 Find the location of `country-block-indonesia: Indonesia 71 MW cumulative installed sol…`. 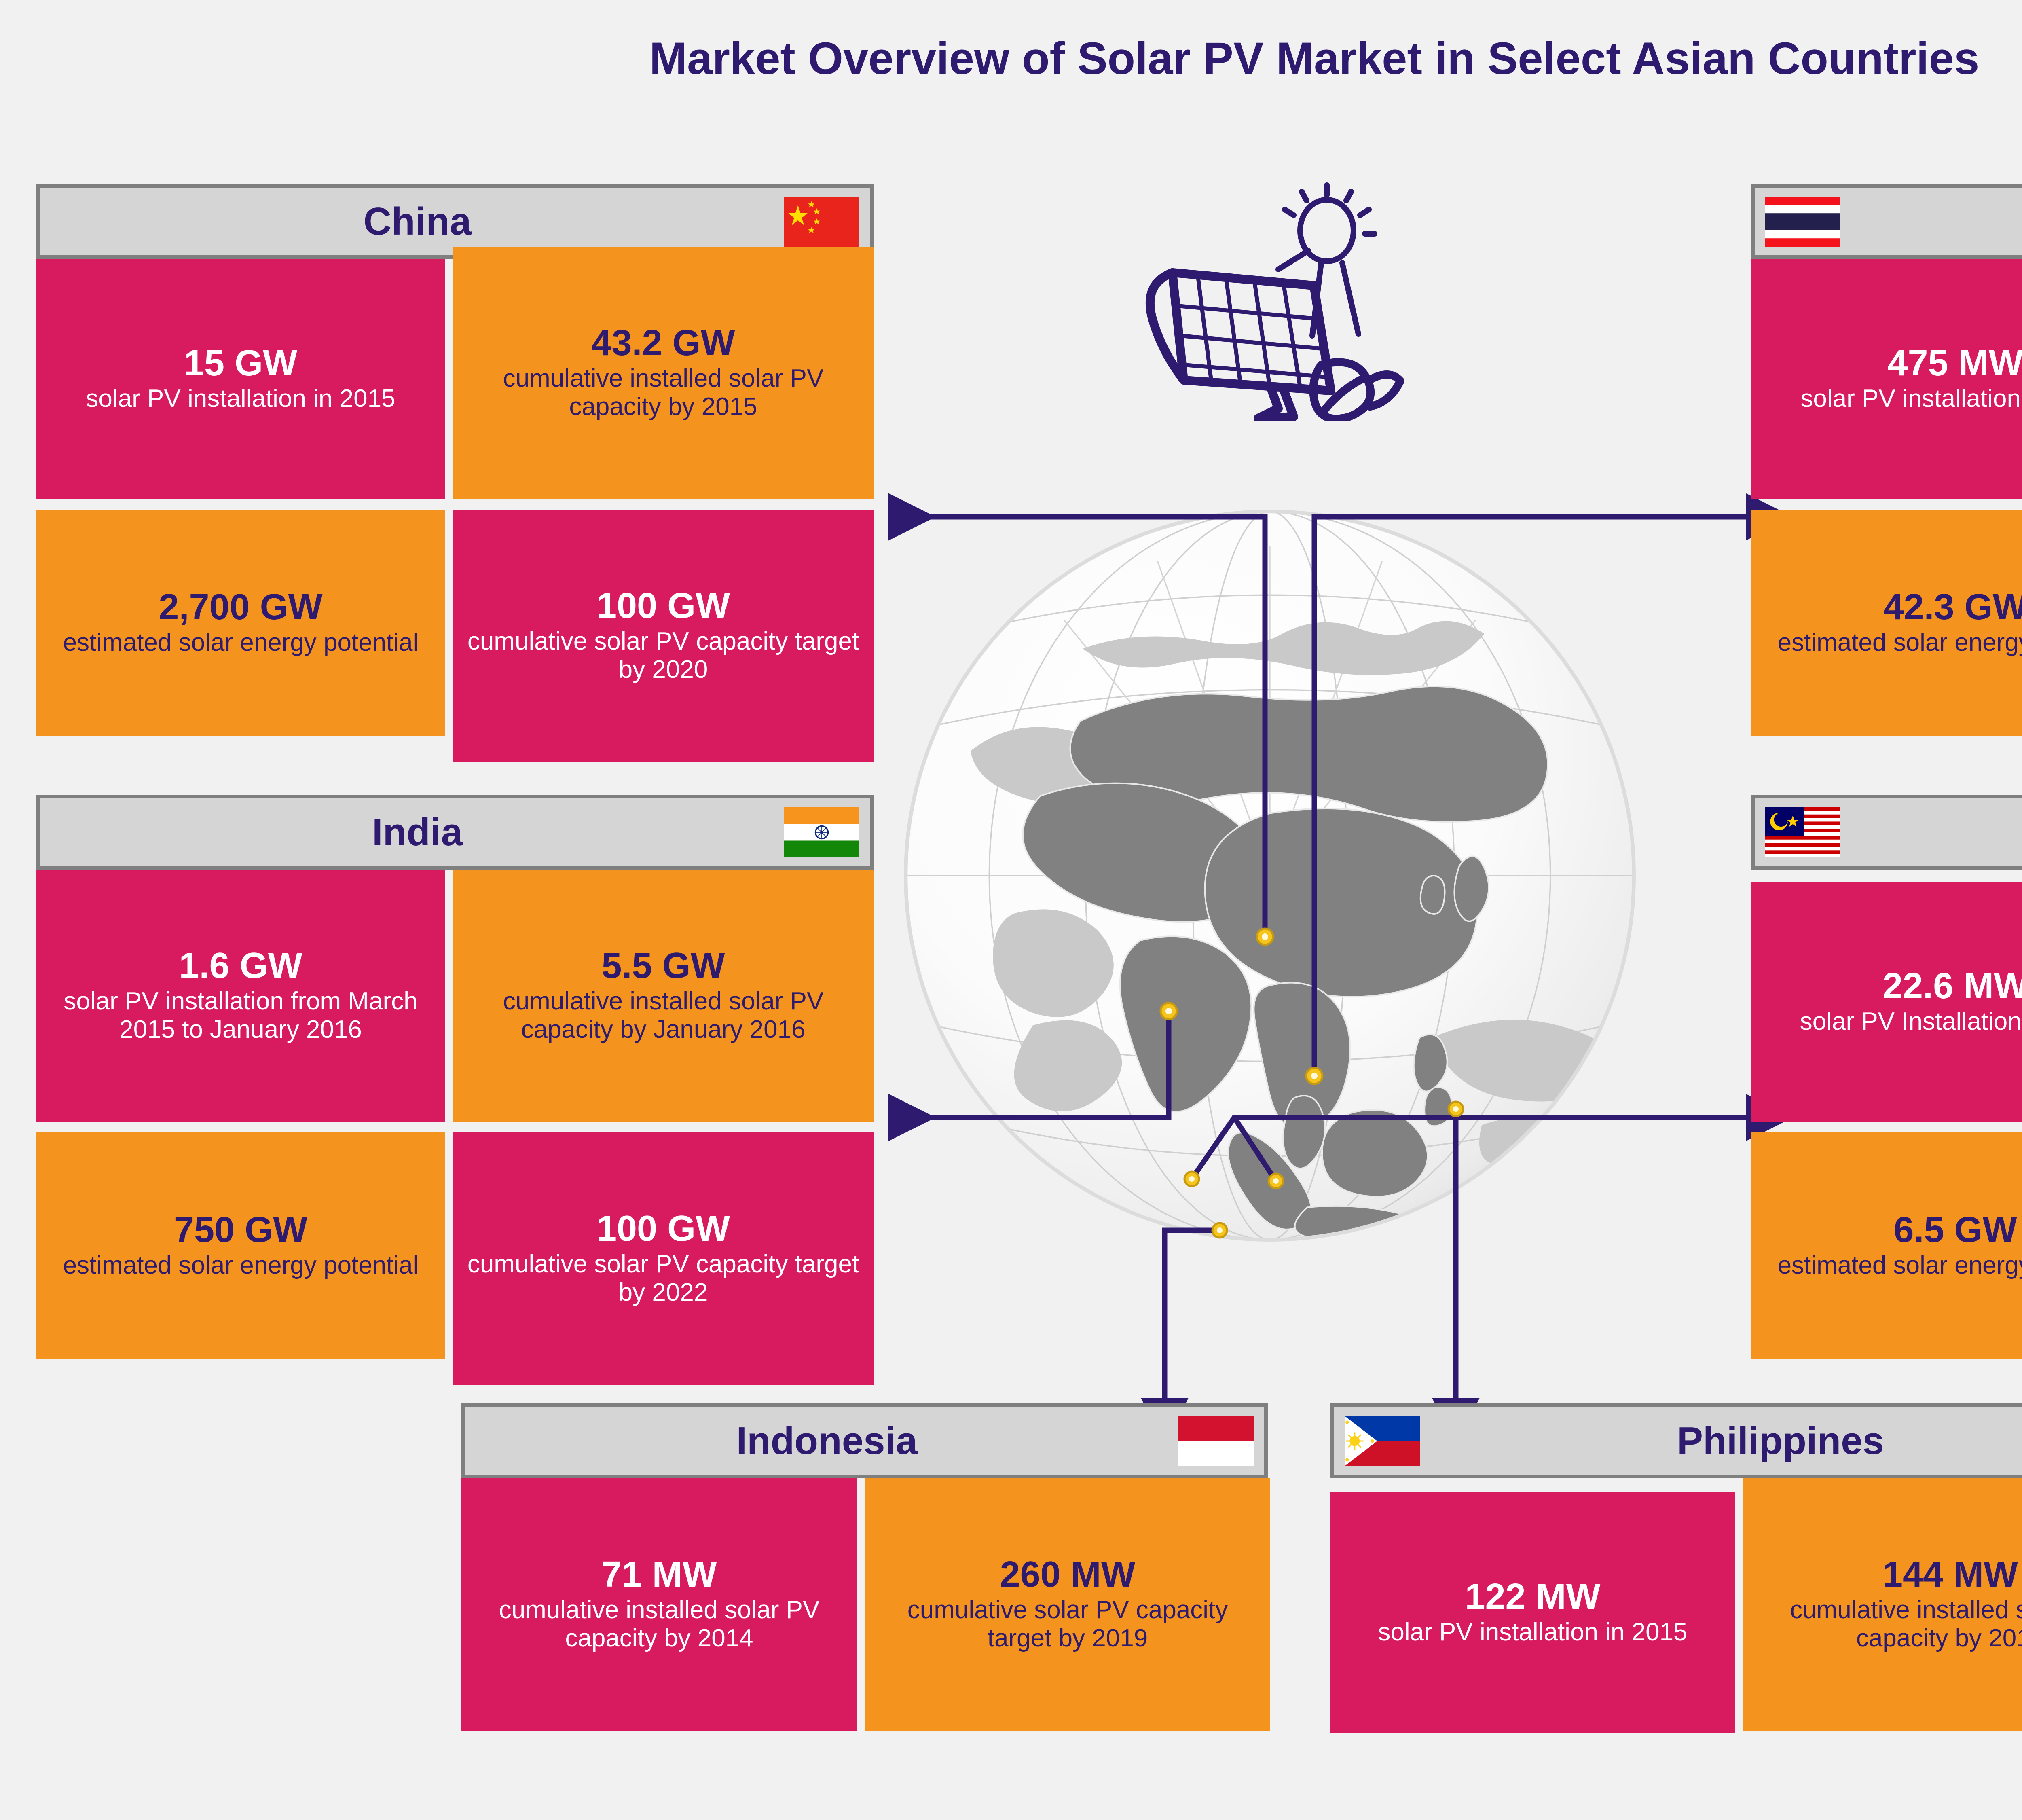

country-block-indonesia: Indonesia 71 MW cumulative installed sol… is located at coordinates (869, 1585).